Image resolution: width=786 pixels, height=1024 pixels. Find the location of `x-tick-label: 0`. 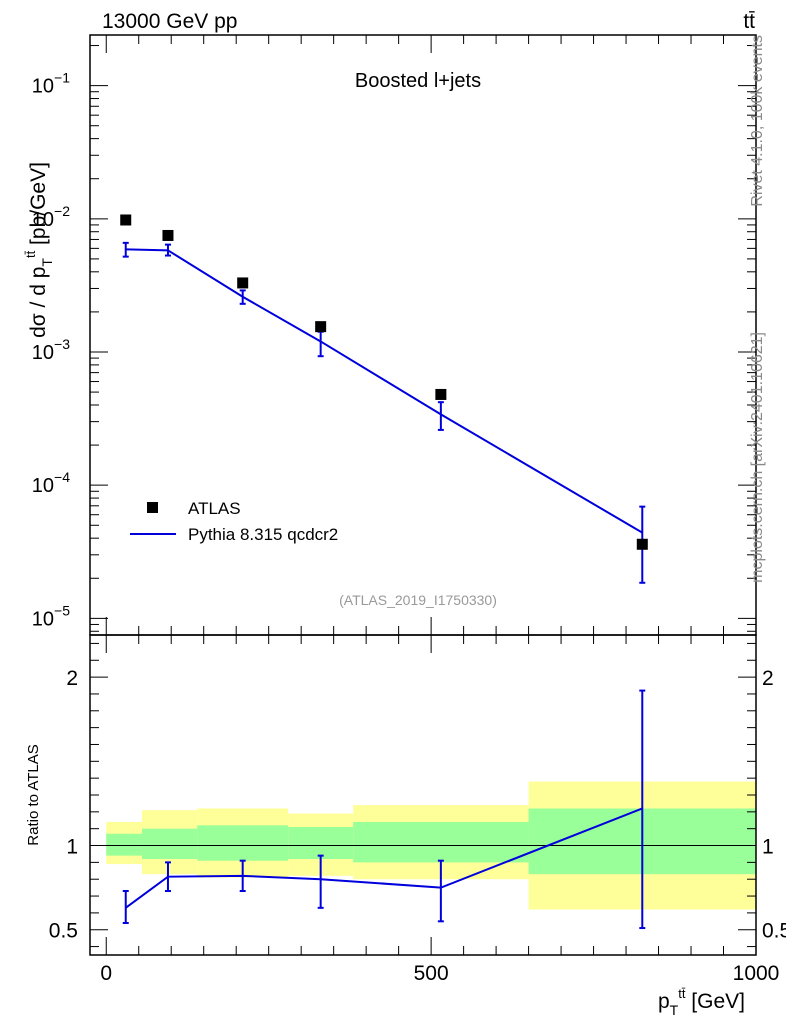

x-tick-label: 0 is located at coordinates (106, 973).